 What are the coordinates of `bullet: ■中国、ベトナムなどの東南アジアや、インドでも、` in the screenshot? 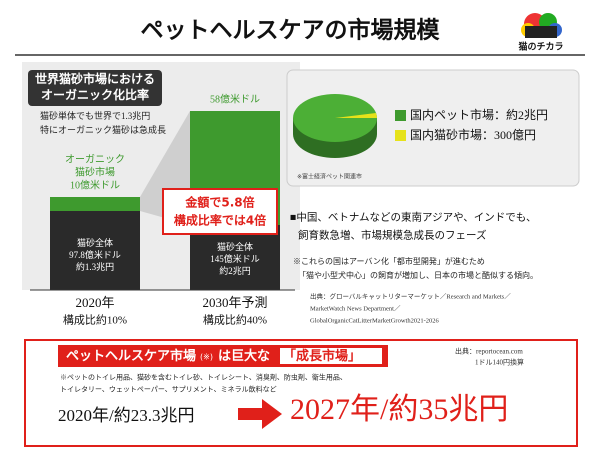 It's located at (413, 216).